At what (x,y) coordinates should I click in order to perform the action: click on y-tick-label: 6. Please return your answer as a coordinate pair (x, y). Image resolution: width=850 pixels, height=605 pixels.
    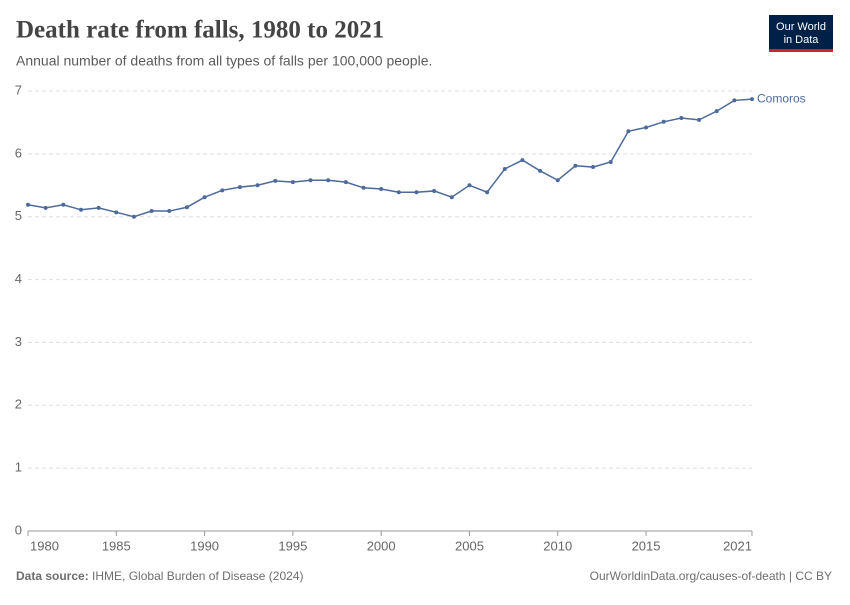
    Looking at the image, I should click on (18, 152).